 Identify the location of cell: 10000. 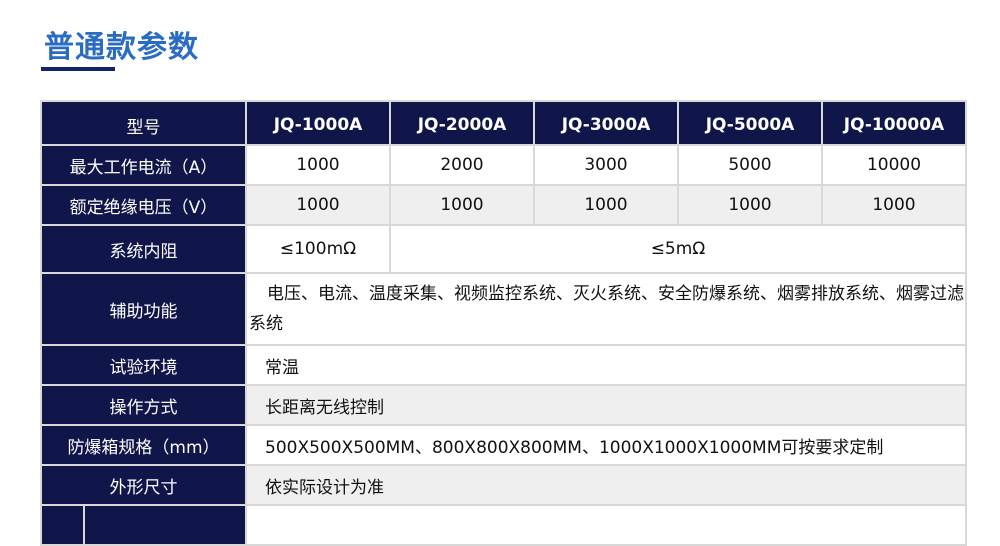
(894, 165).